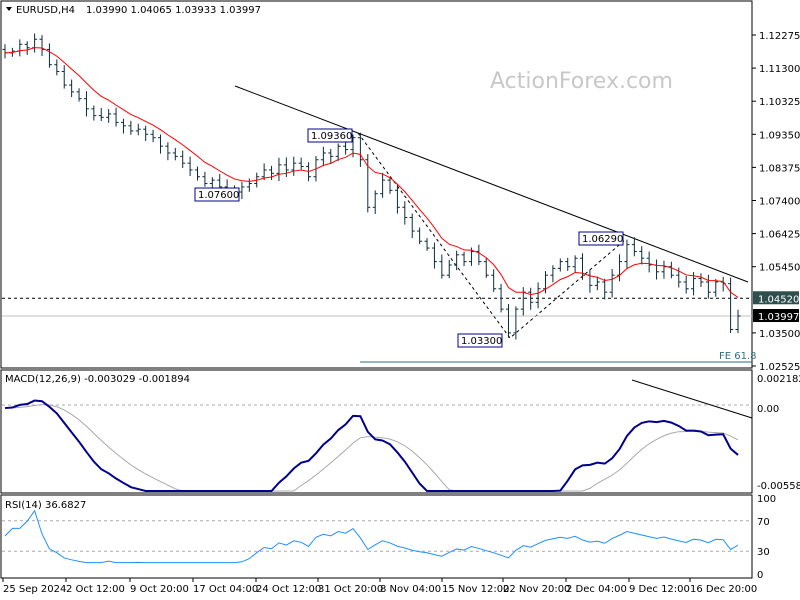  What do you see at coordinates (738, 356) in the screenshot?
I see `fibonacci-extension-label: FE 61.8` at bounding box center [738, 356].